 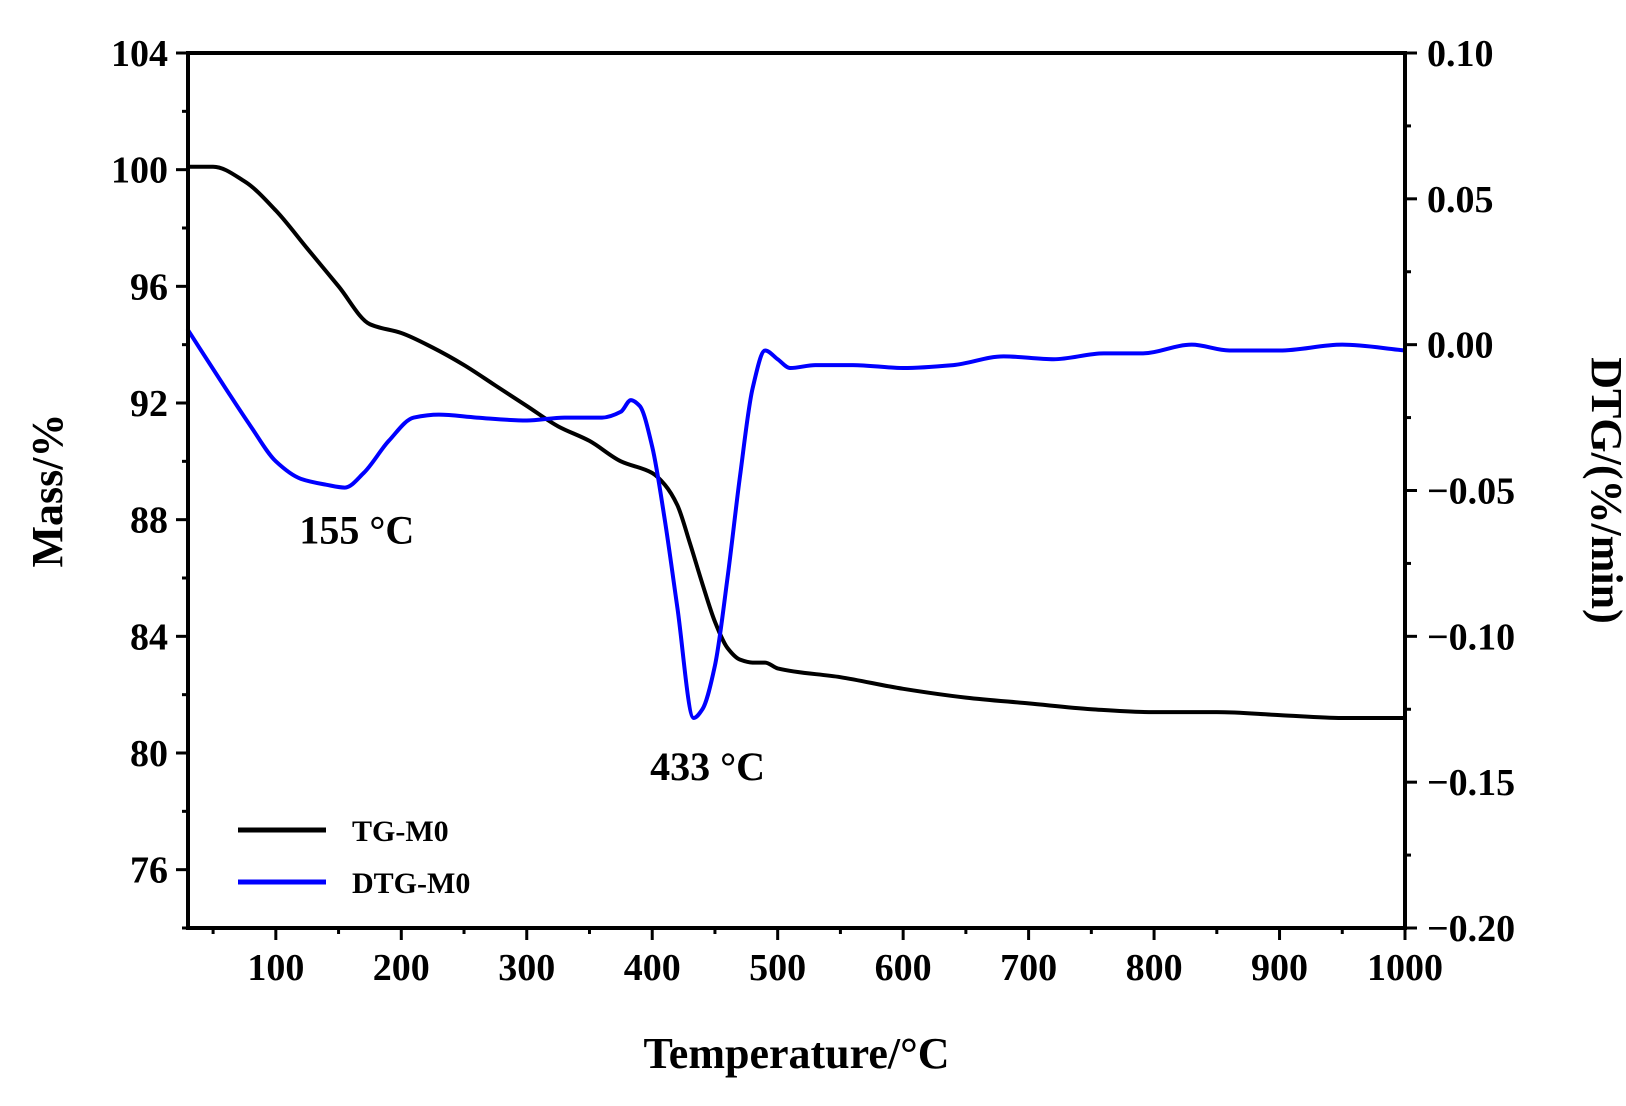 What do you see at coordinates (354, 857) in the screenshot?
I see `legend: TG-M0 DTG-M0` at bounding box center [354, 857].